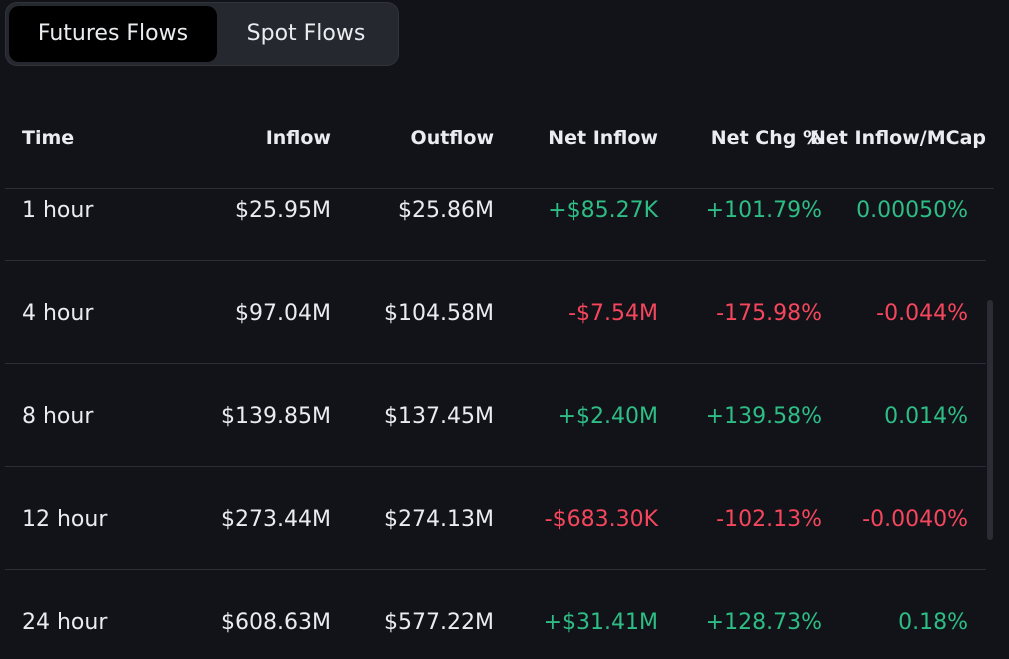 Image resolution: width=1009 pixels, height=659 pixels. Describe the element at coordinates (499, 188) in the screenshot. I see `header-divider` at that location.